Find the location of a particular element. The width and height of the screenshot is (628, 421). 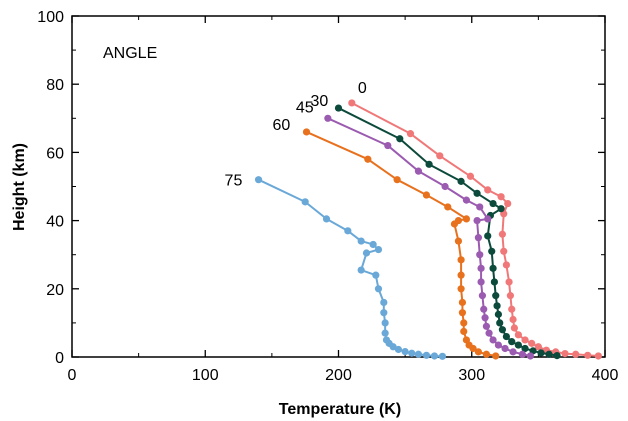

x-tick-label: 400 is located at coordinates (605, 375).